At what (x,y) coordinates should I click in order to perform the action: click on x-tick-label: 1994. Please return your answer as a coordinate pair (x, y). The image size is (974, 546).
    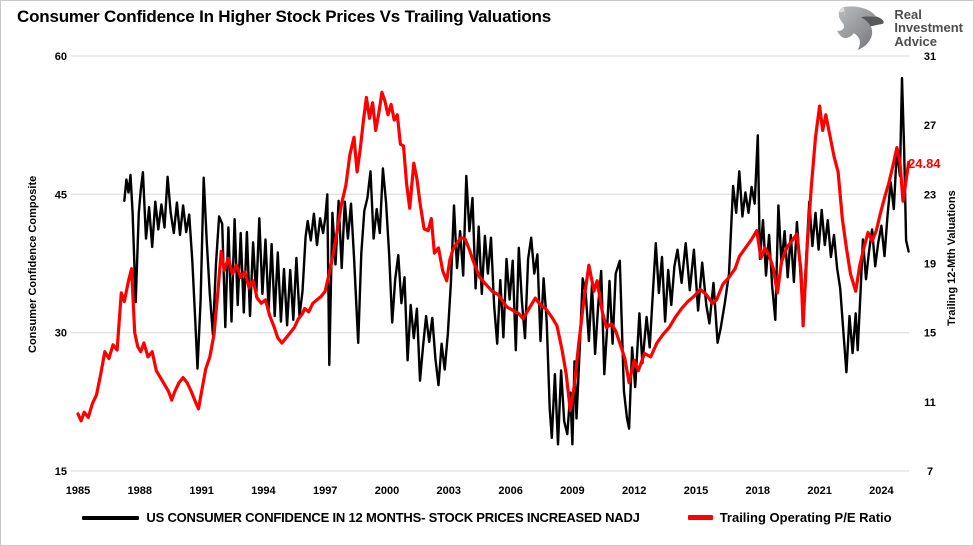
    Looking at the image, I should click on (263, 491).